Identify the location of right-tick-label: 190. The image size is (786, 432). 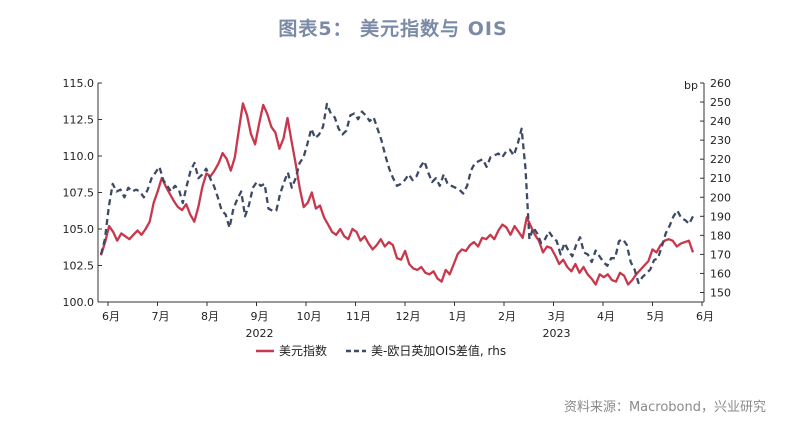
(720, 216).